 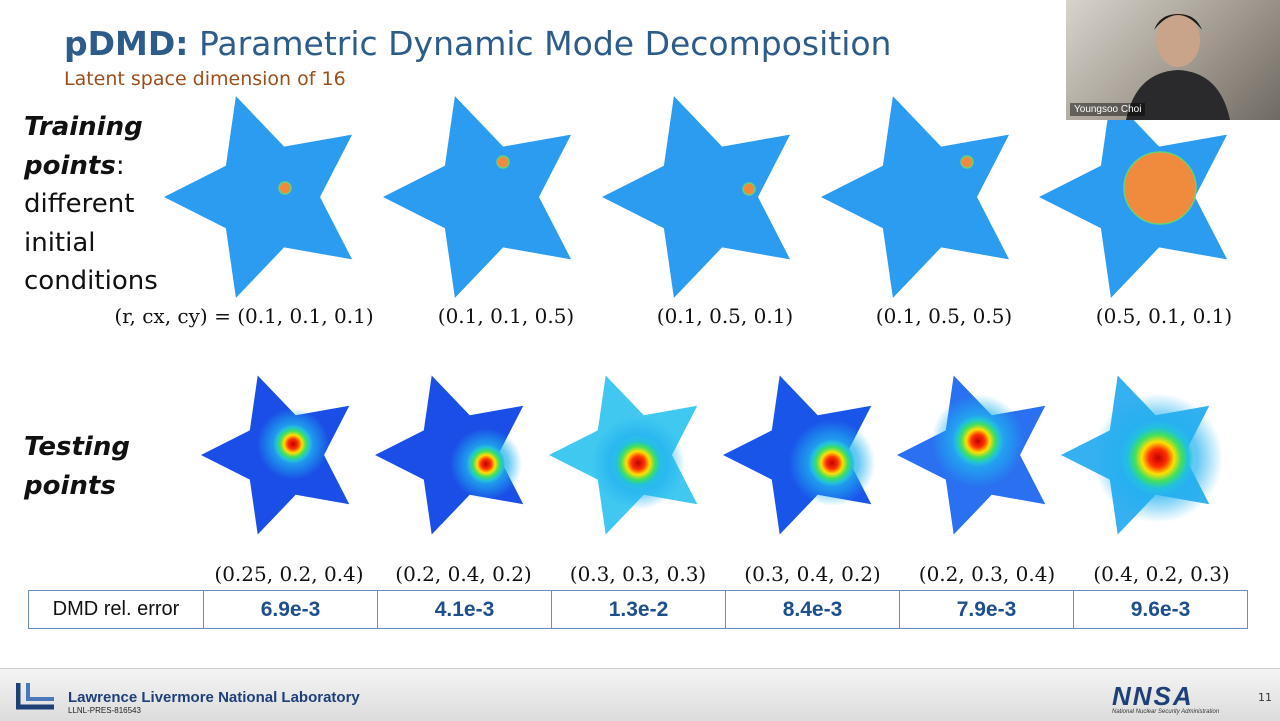 I want to click on testing-heading: Testing points, so click(x=77, y=466).